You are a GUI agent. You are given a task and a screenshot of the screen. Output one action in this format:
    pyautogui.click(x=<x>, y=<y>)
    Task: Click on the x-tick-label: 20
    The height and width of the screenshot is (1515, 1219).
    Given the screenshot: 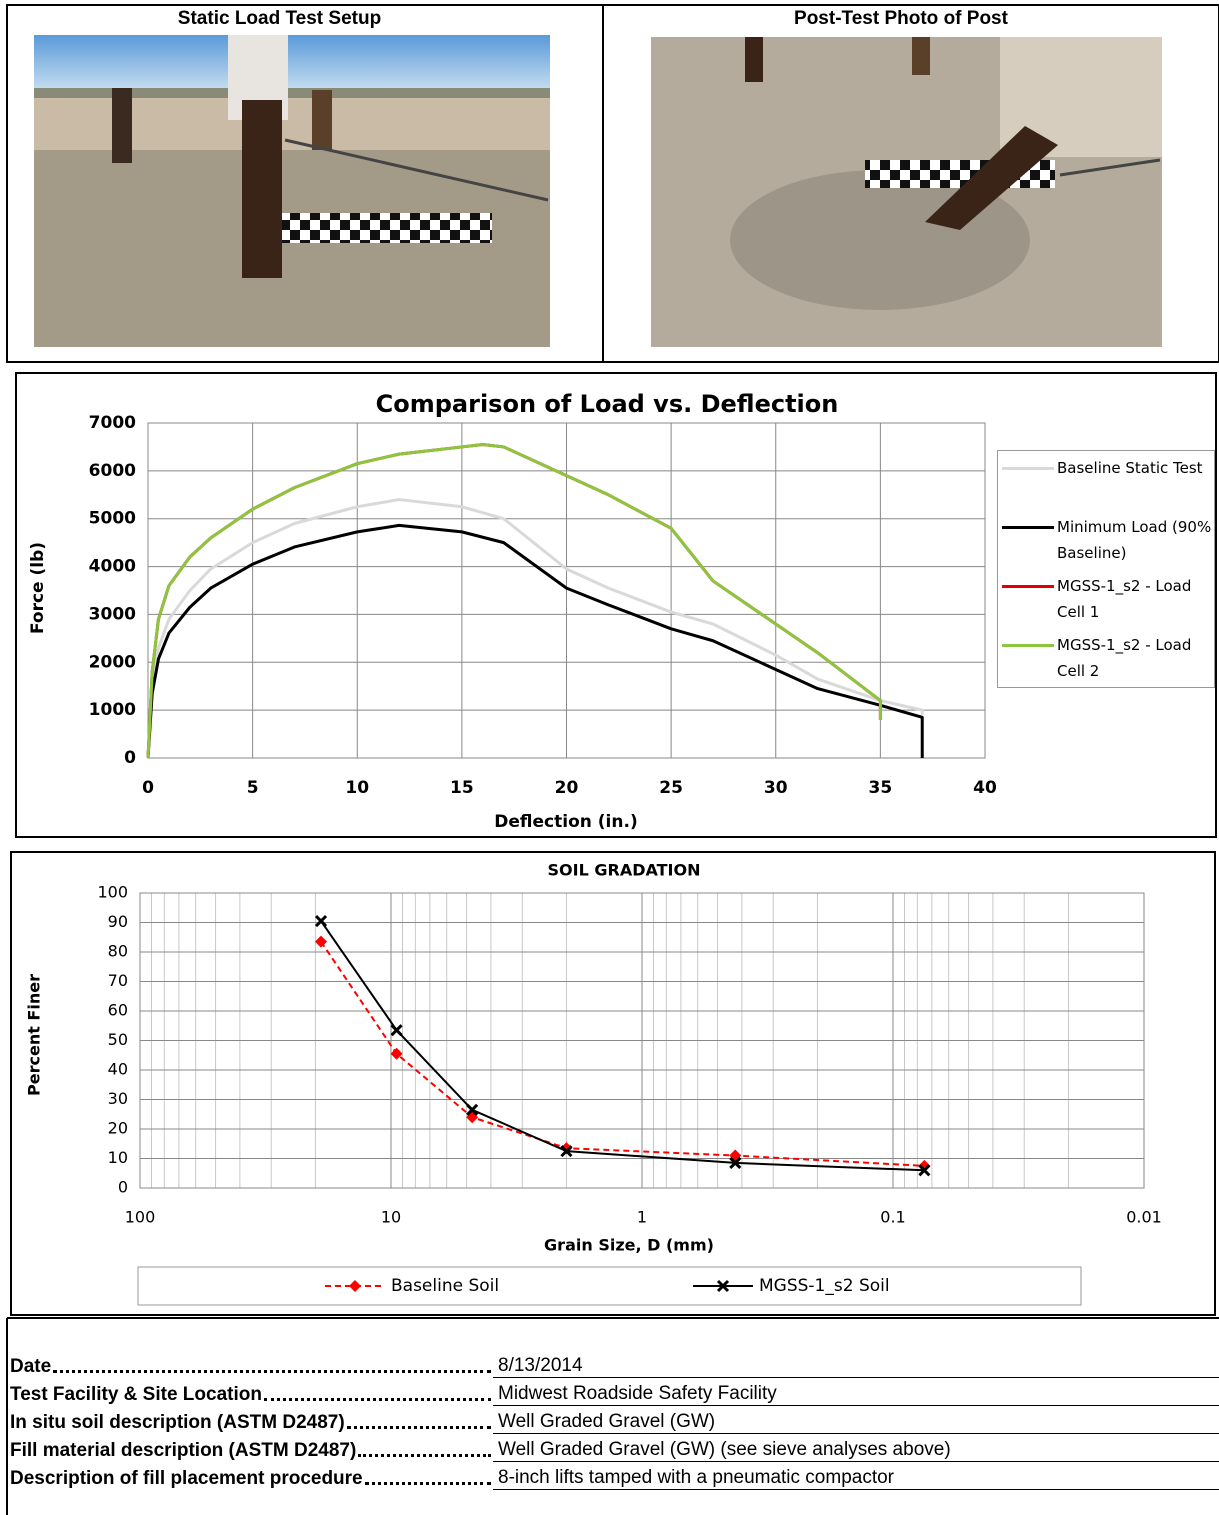 What is the action you would take?
    pyautogui.click(x=567, y=788)
    